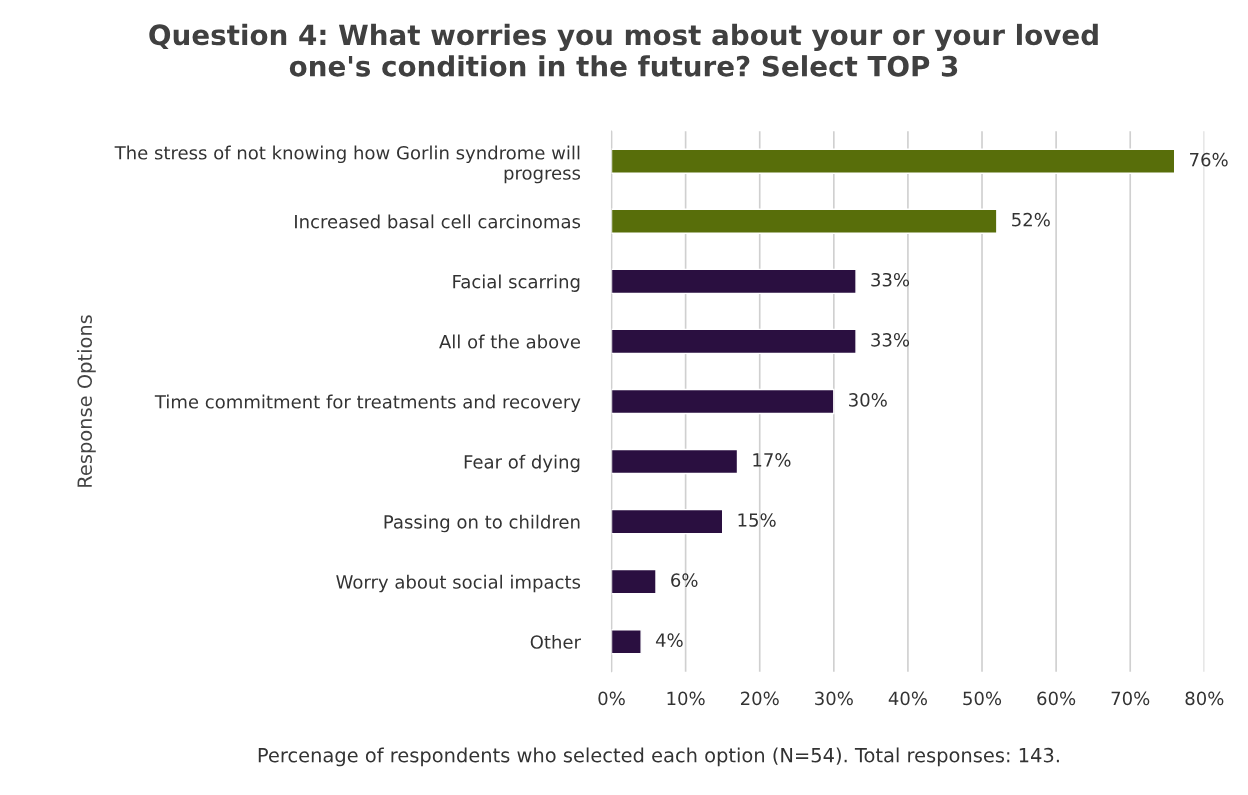  Describe the element at coordinates (759, 698) in the screenshot. I see `x-tick-label: 20%` at that location.